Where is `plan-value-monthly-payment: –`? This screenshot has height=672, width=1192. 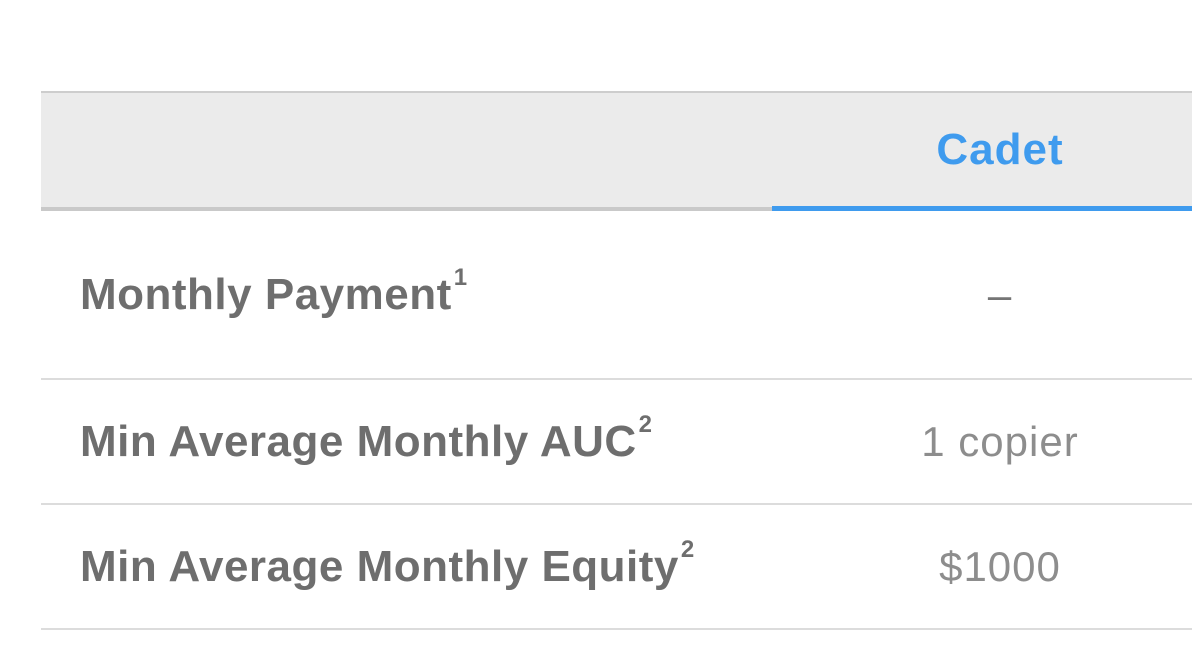 plan-value-monthly-payment: – is located at coordinates (1000, 294).